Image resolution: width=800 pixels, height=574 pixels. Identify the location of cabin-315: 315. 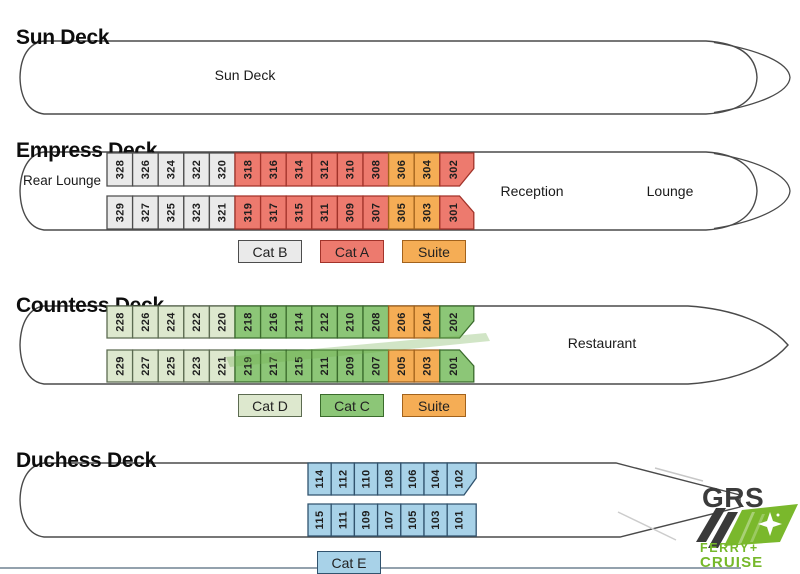
(299, 212).